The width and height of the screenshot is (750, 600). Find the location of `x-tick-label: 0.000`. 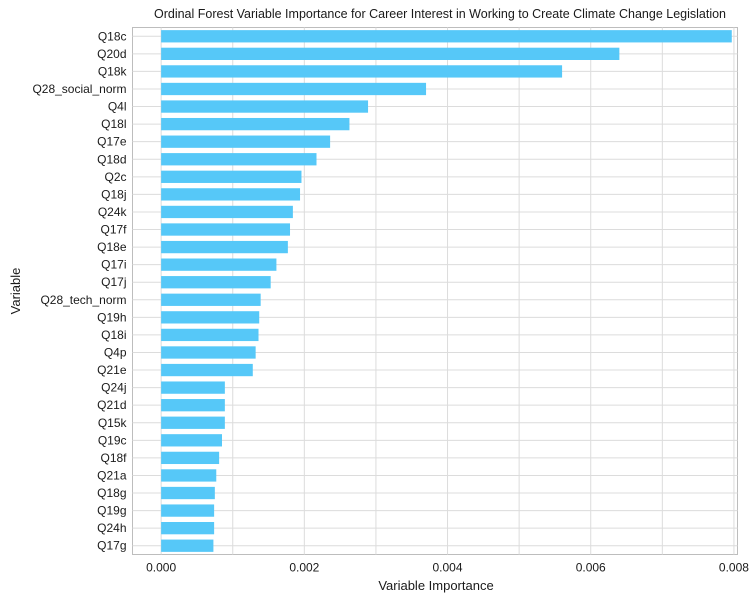

x-tick-label: 0.000 is located at coordinates (161, 568).